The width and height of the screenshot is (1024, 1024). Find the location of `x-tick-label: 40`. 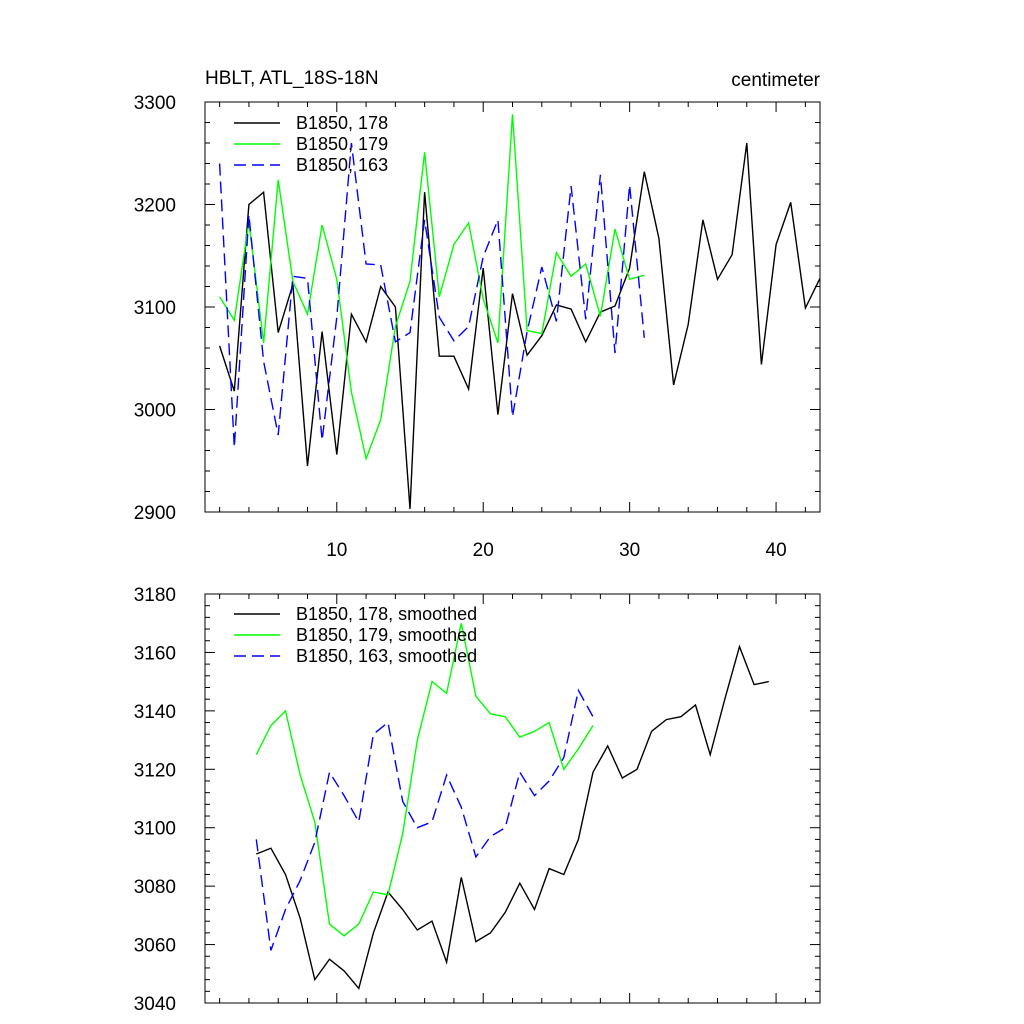

x-tick-label: 40 is located at coordinates (776, 550).